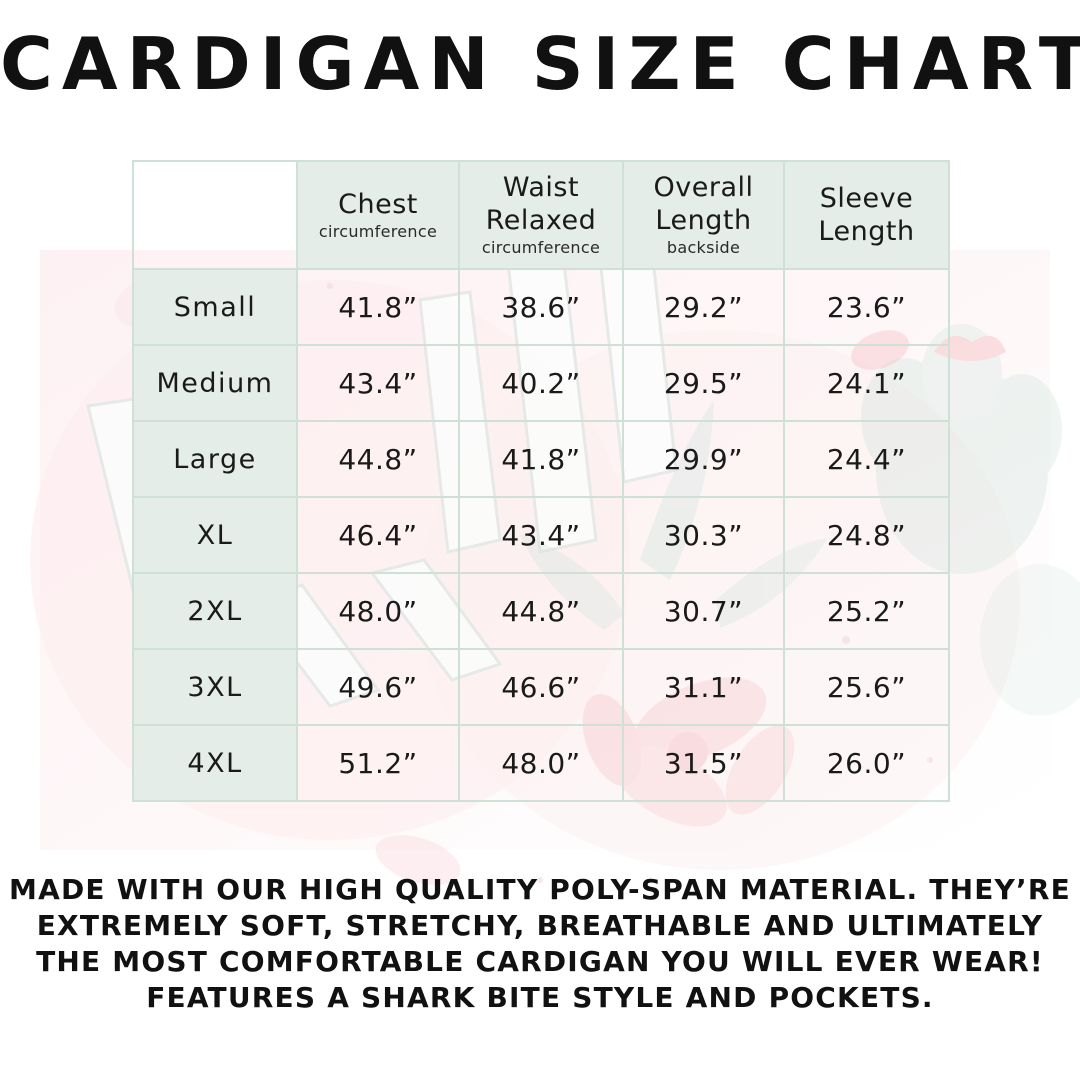 This screenshot has width=1080, height=1080. I want to click on cell-chest: 51.2”, so click(378, 763).